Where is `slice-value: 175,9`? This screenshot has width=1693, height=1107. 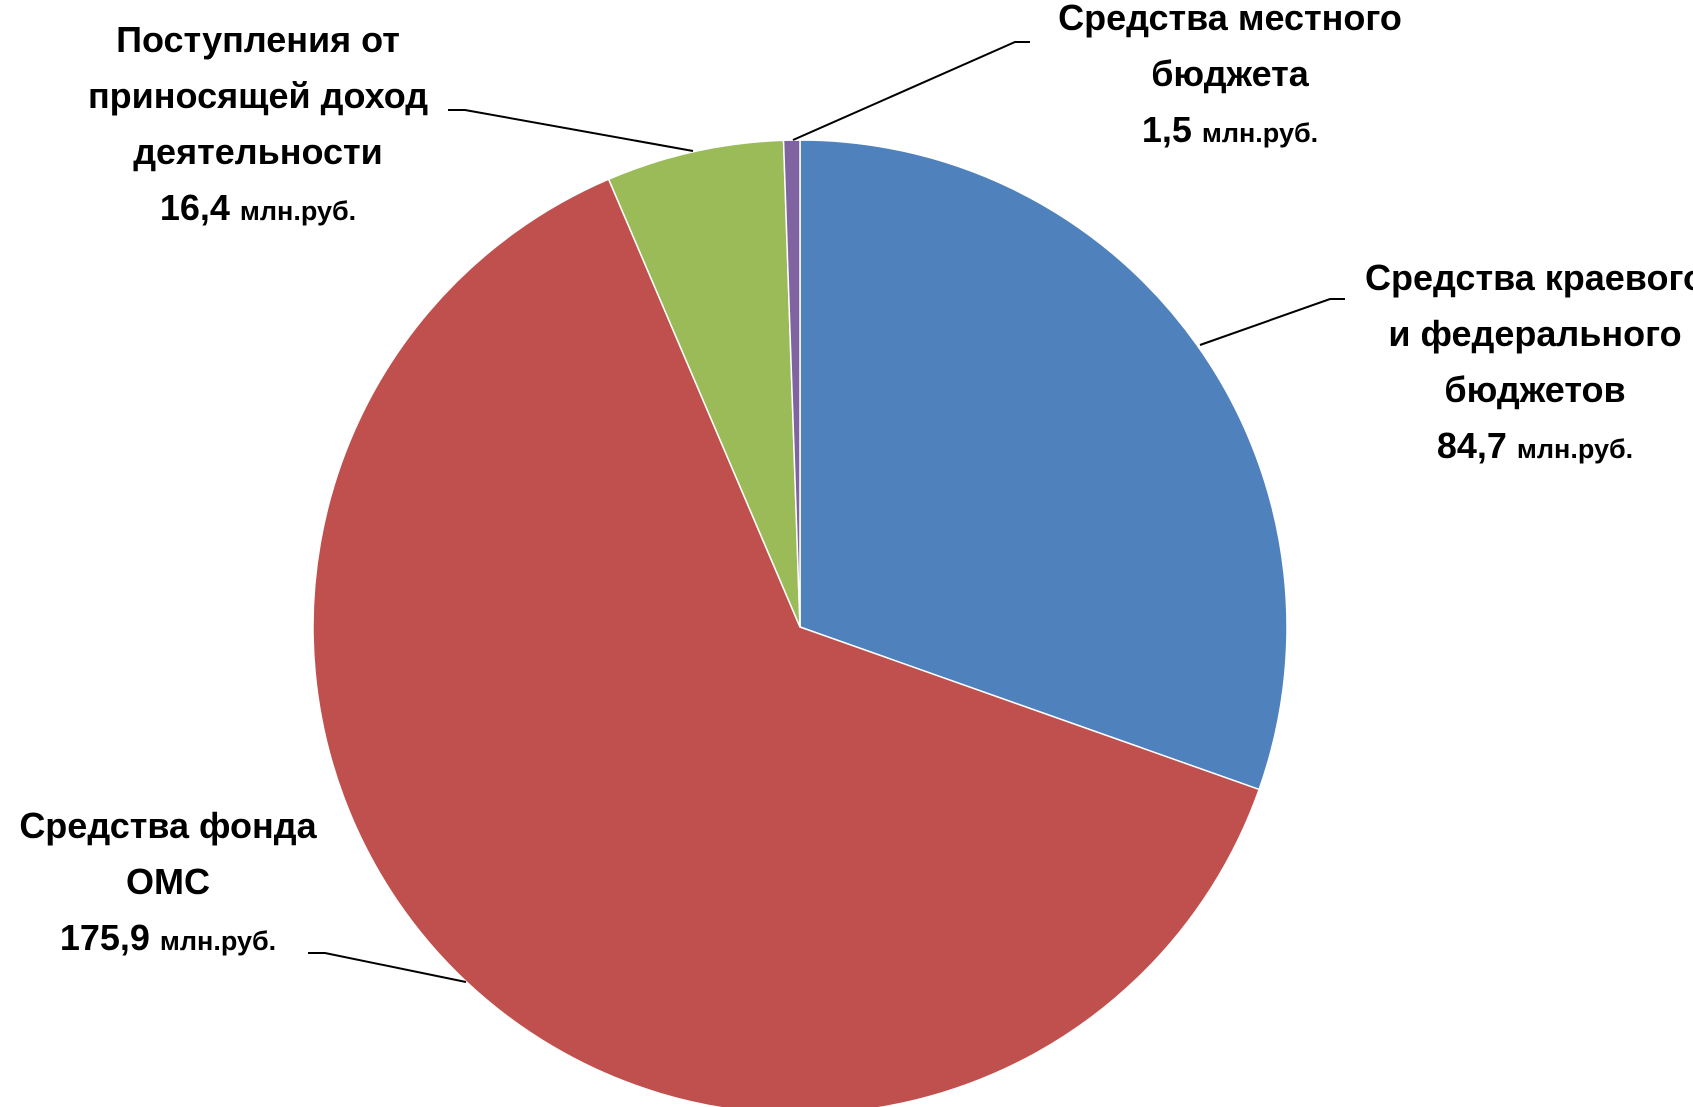 slice-value: 175,9 is located at coordinates (110, 937).